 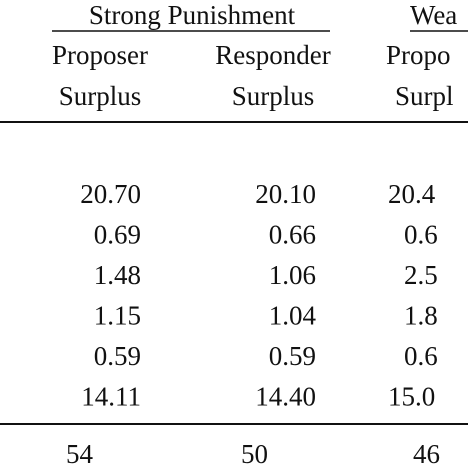 I want to click on cell: 1.48, so click(x=117, y=275).